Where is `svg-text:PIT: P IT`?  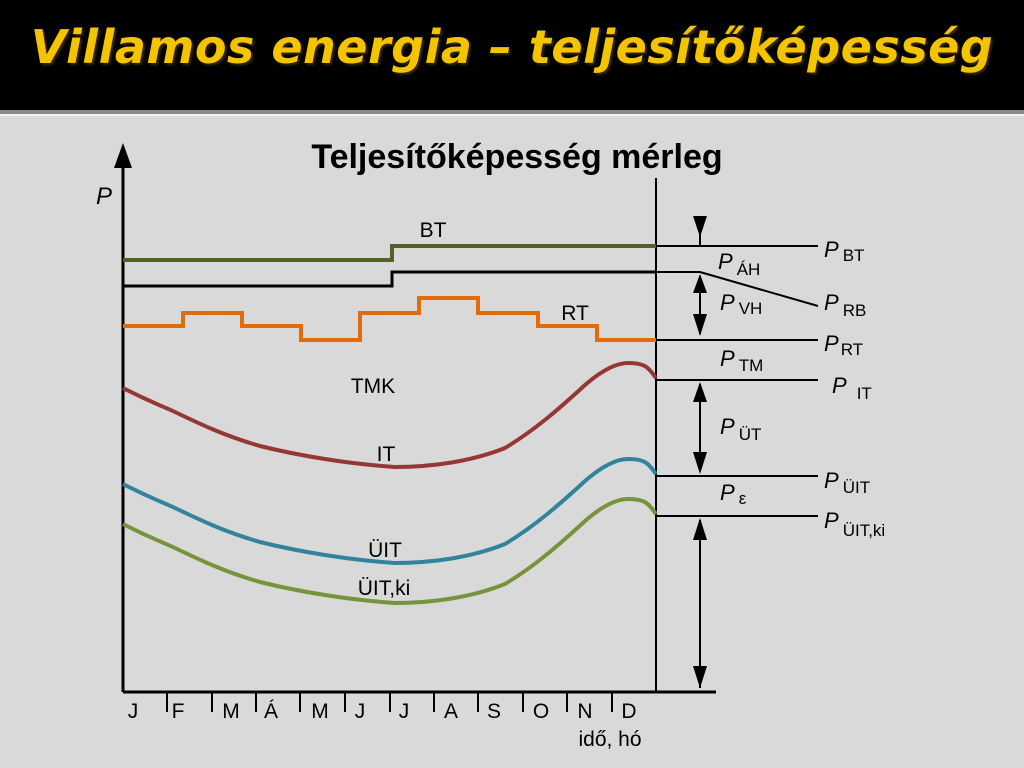
svg-text:PIT: P IT is located at coordinates (852, 388).